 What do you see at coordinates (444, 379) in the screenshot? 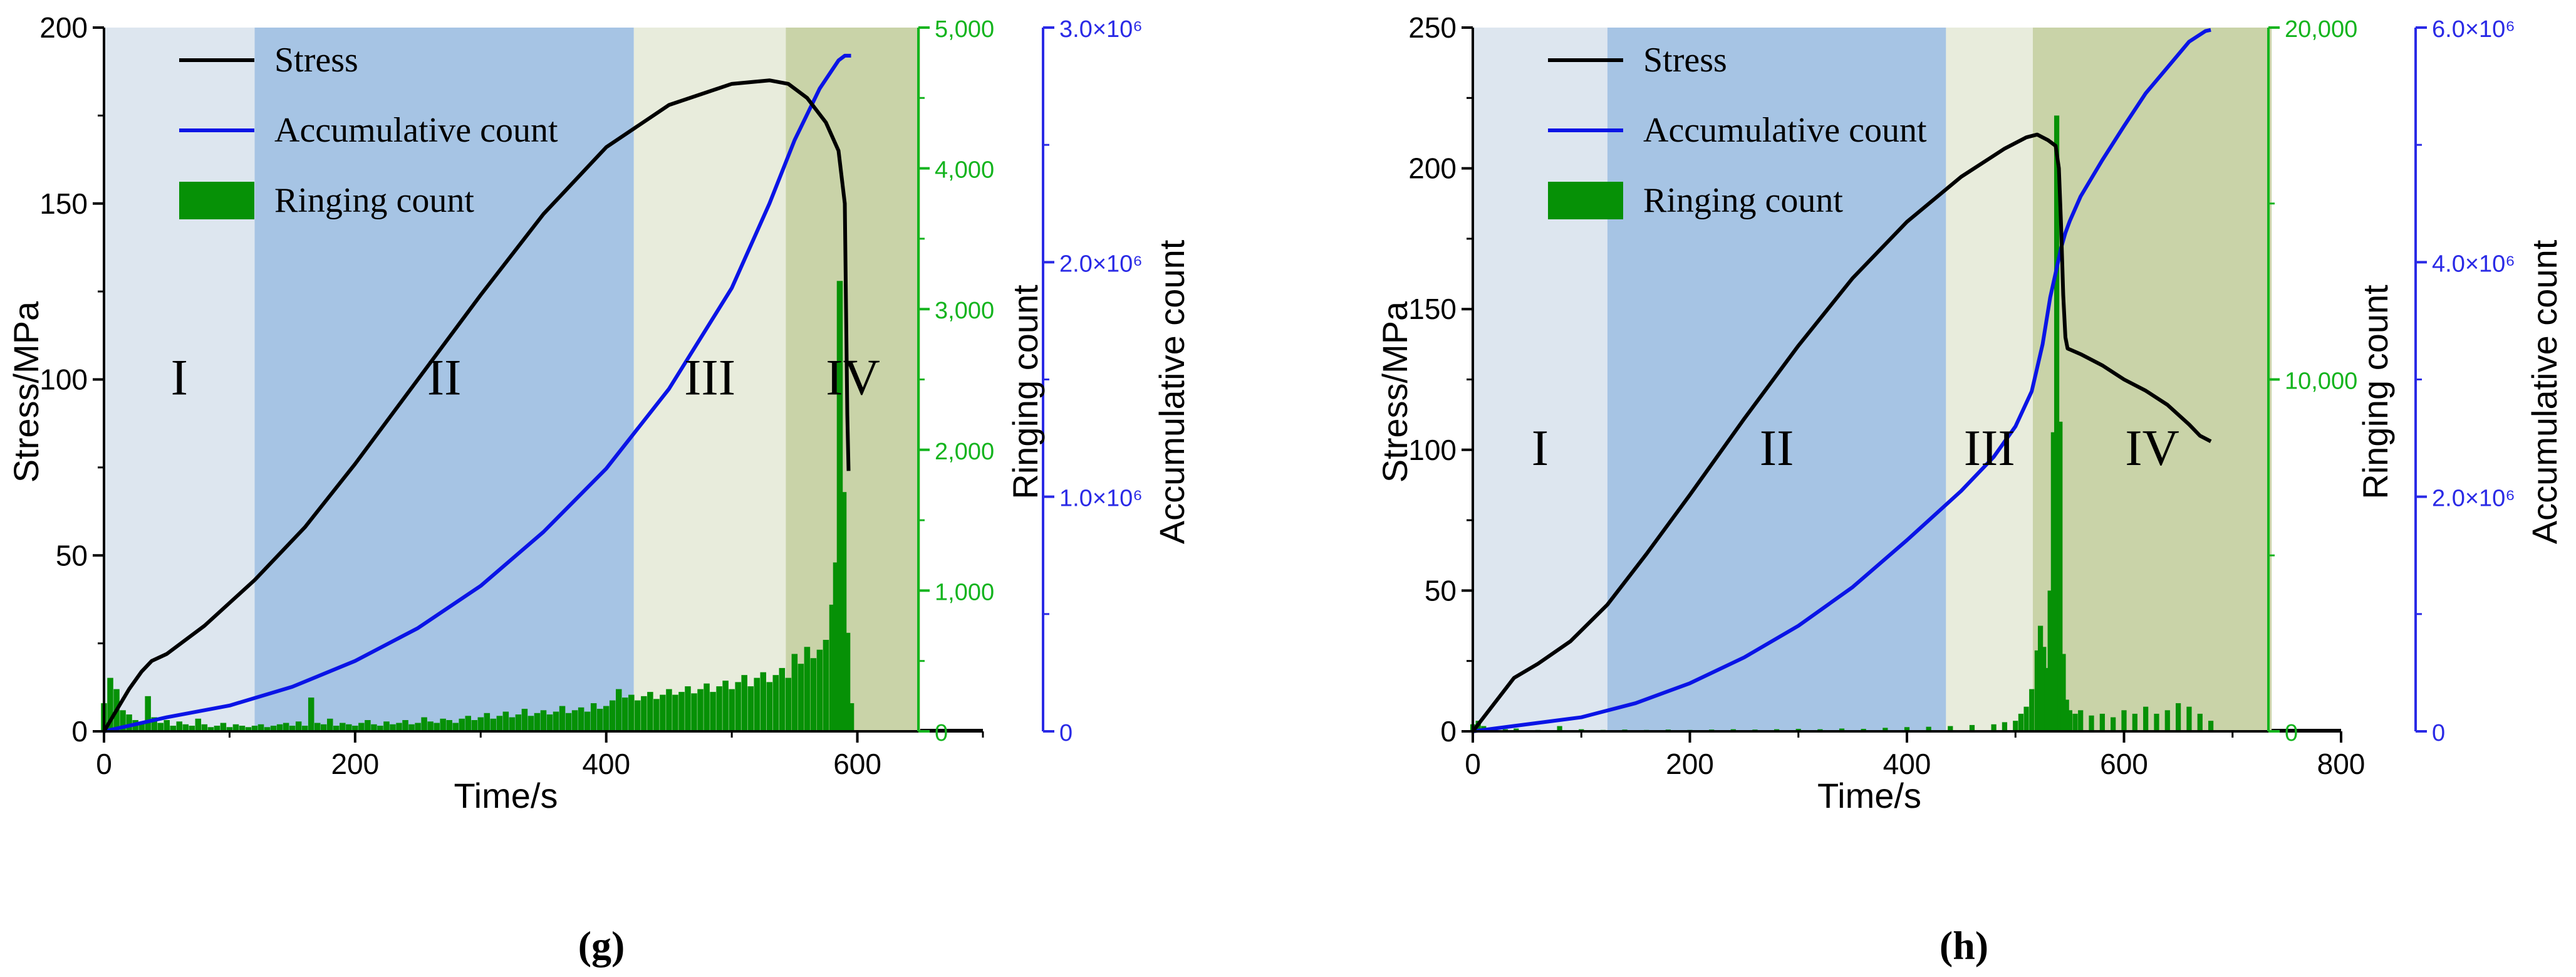
I see `stage-2-region` at bounding box center [444, 379].